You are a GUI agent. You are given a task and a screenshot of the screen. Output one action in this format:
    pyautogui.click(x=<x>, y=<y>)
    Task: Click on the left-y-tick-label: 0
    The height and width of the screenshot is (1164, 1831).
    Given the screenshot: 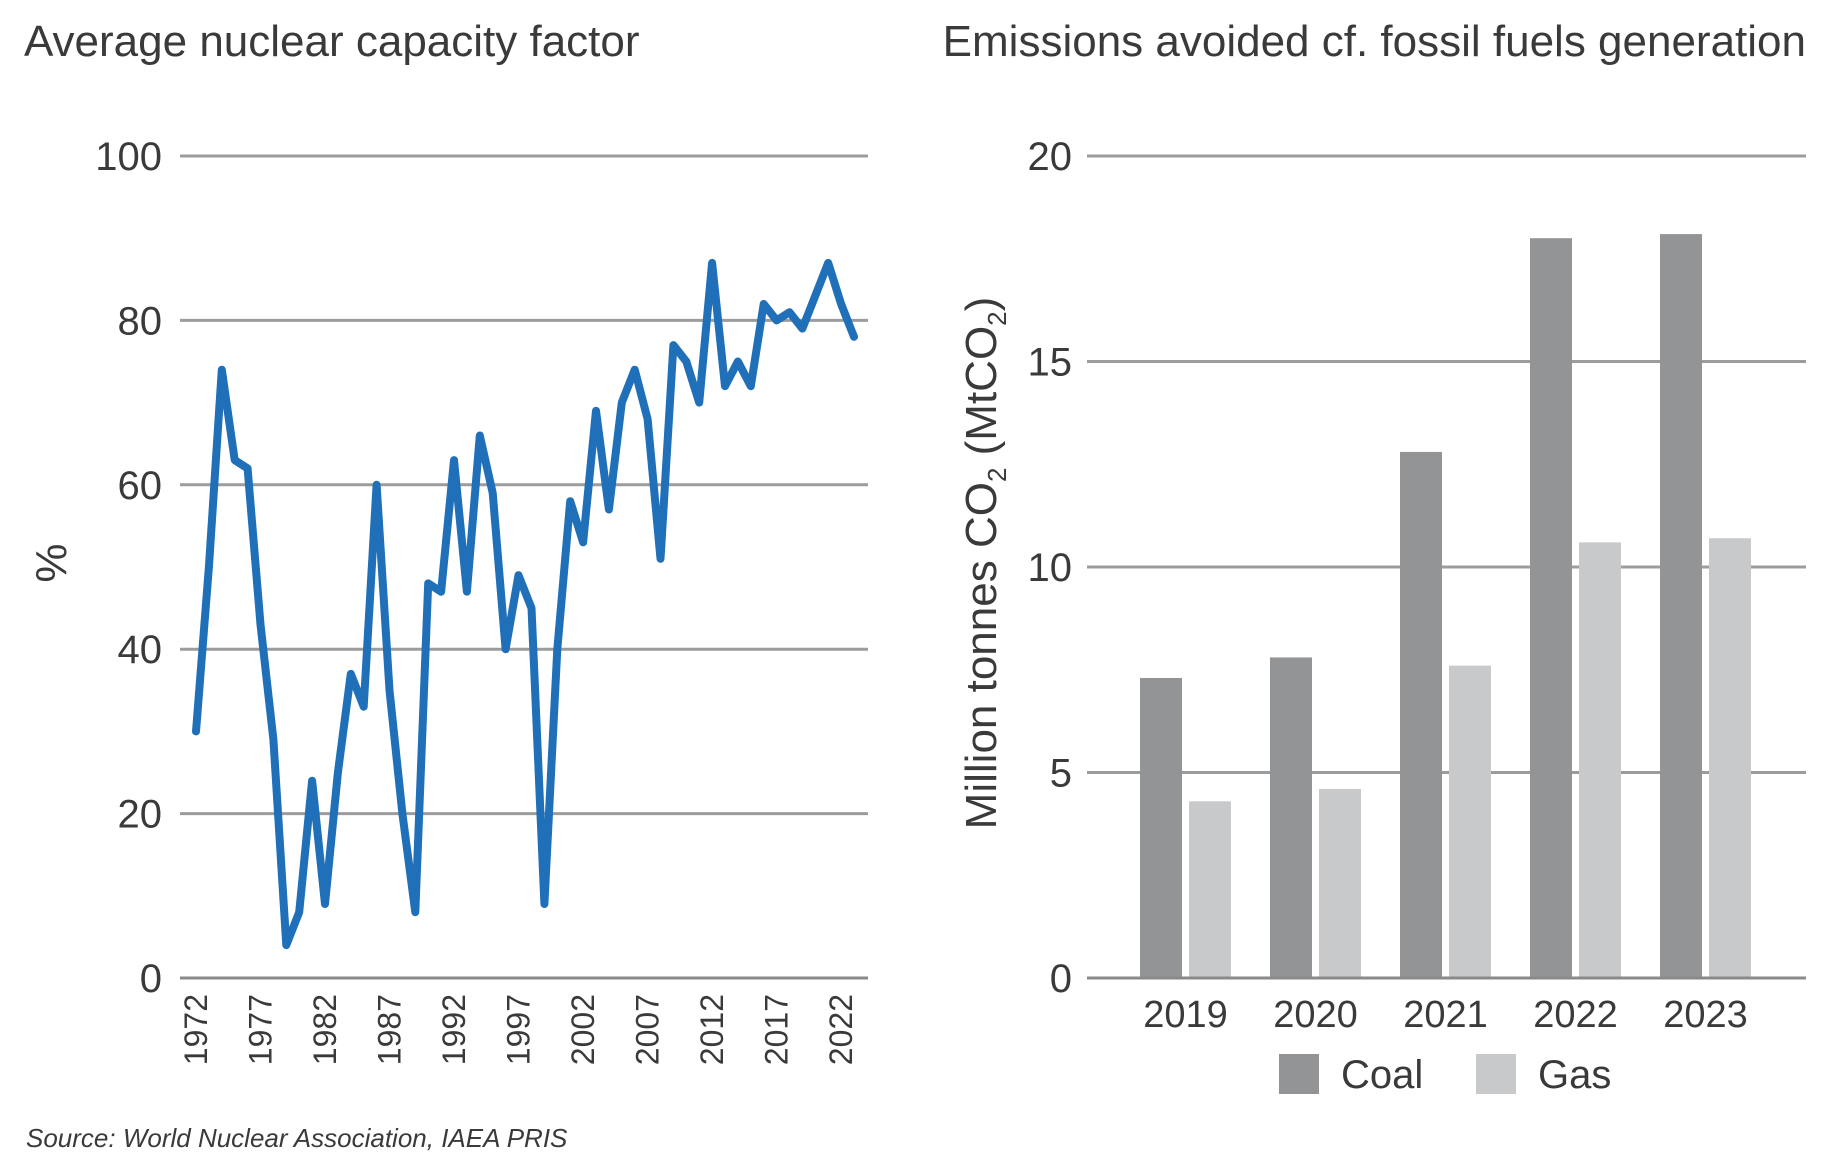 What is the action you would take?
    pyautogui.click(x=151, y=979)
    